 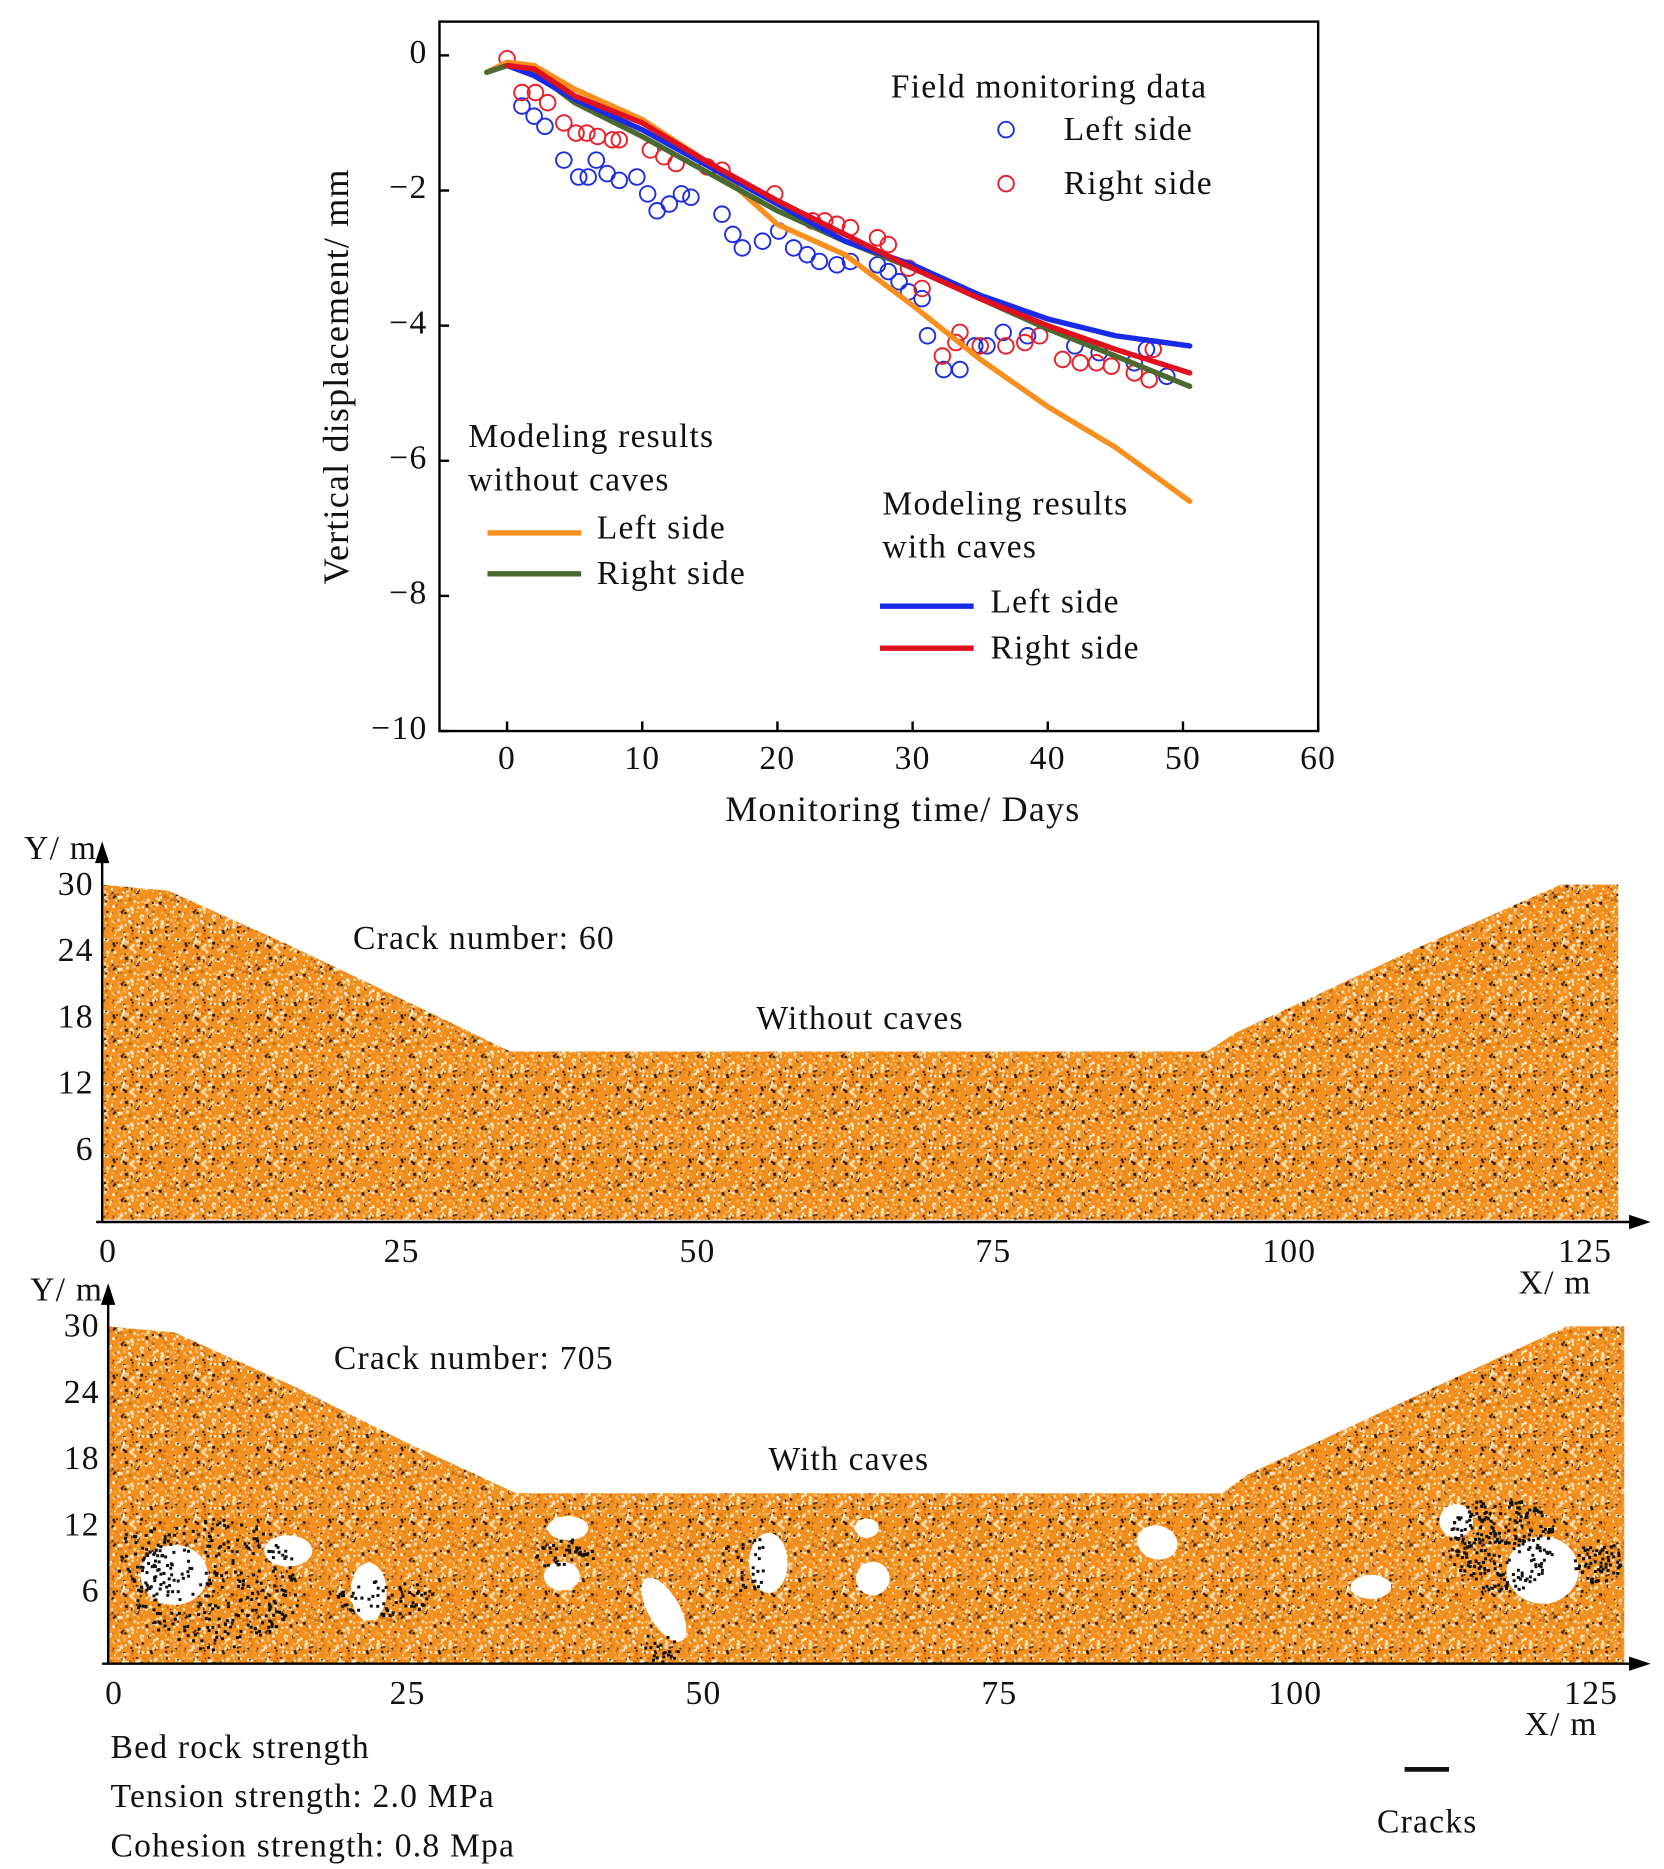 I want to click on legend-label: Right side, so click(x=671, y=573).